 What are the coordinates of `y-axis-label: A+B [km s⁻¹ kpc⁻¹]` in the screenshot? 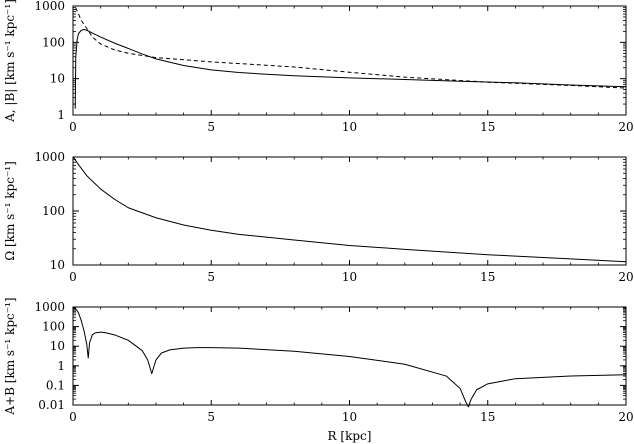 It's located at (10, 356).